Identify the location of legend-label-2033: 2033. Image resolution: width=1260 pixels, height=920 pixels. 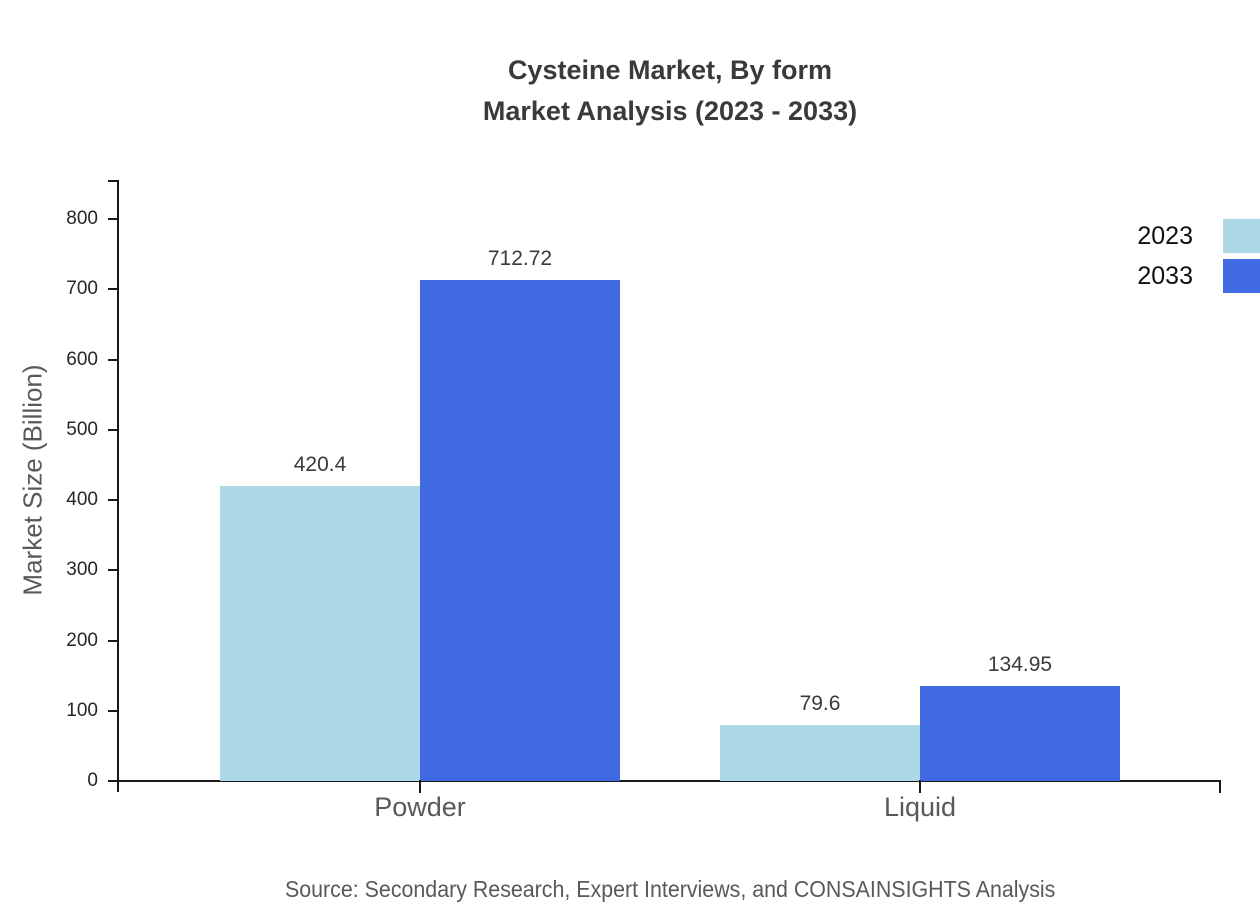
(1165, 275).